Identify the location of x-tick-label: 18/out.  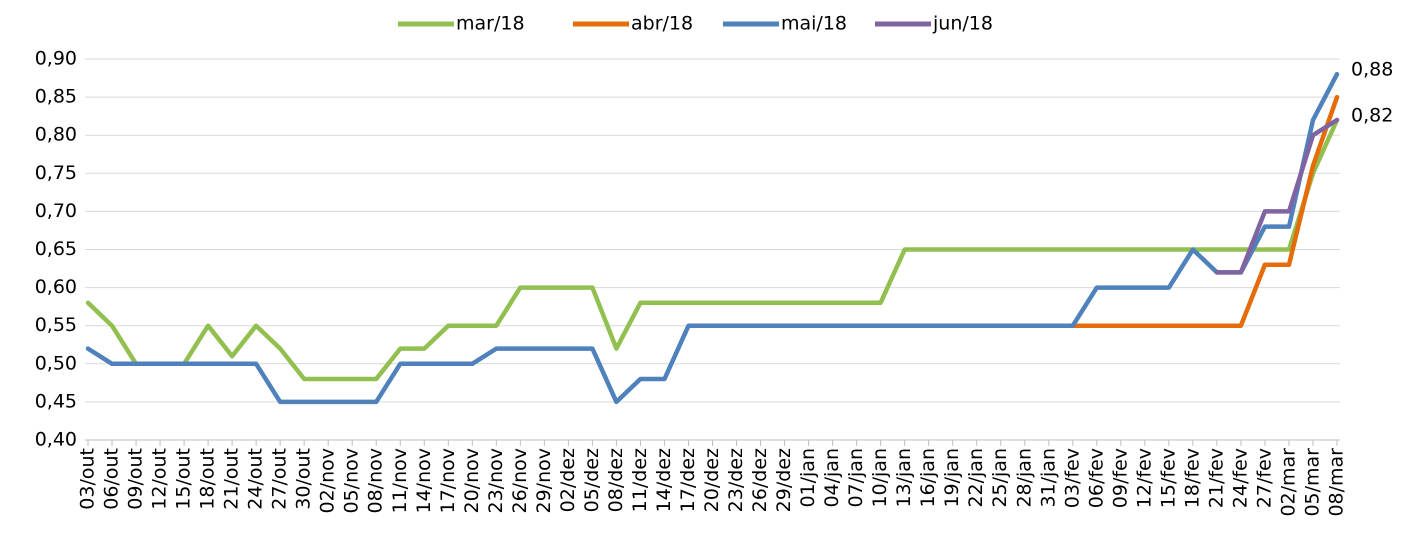
(208, 479).